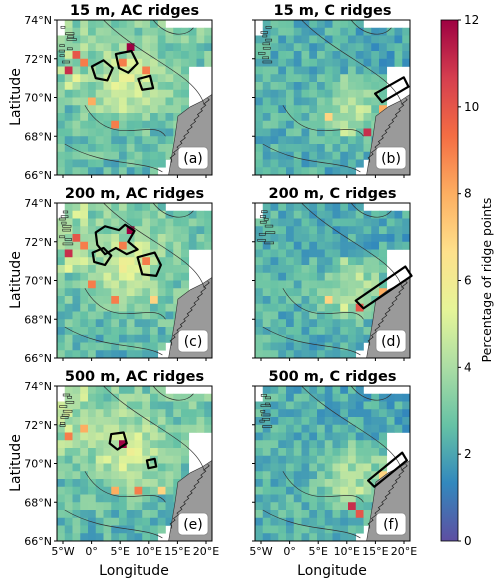  Describe the element at coordinates (38, 59) in the screenshot. I see `panel-a-ytick-label: 72°N` at that location.